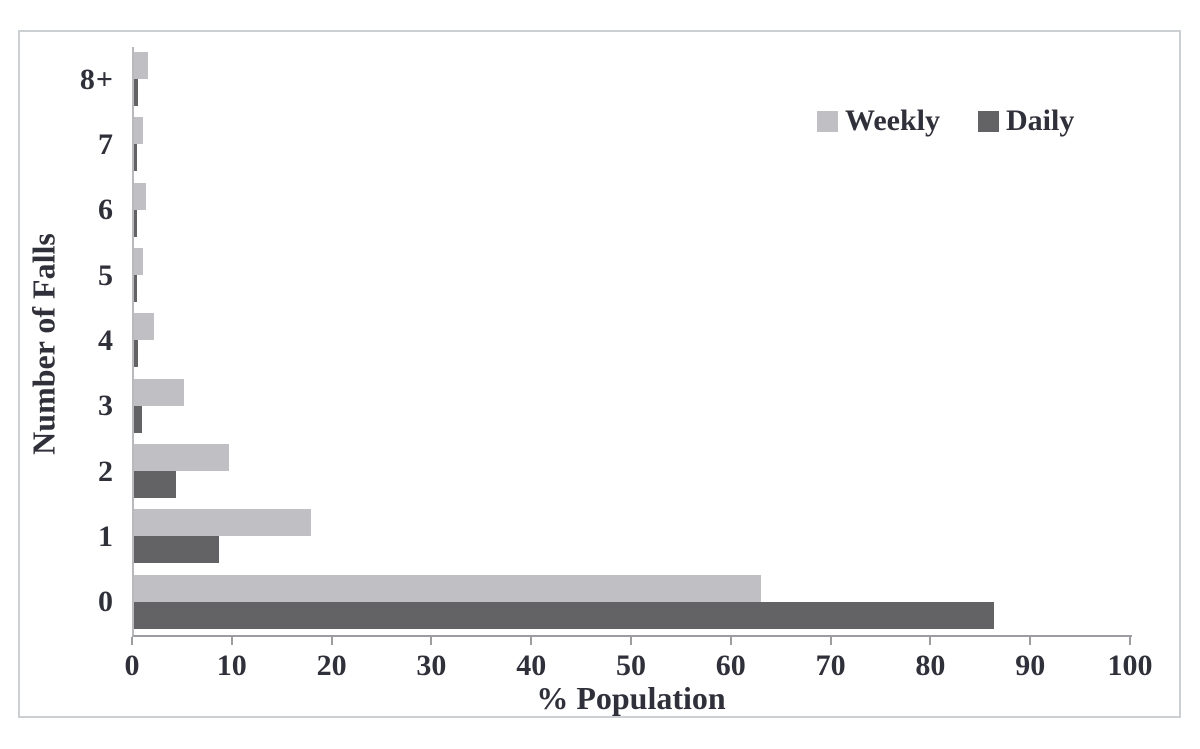 The height and width of the screenshot is (749, 1200). What do you see at coordinates (988, 121) in the screenshot?
I see `daily-swatch-icon` at bounding box center [988, 121].